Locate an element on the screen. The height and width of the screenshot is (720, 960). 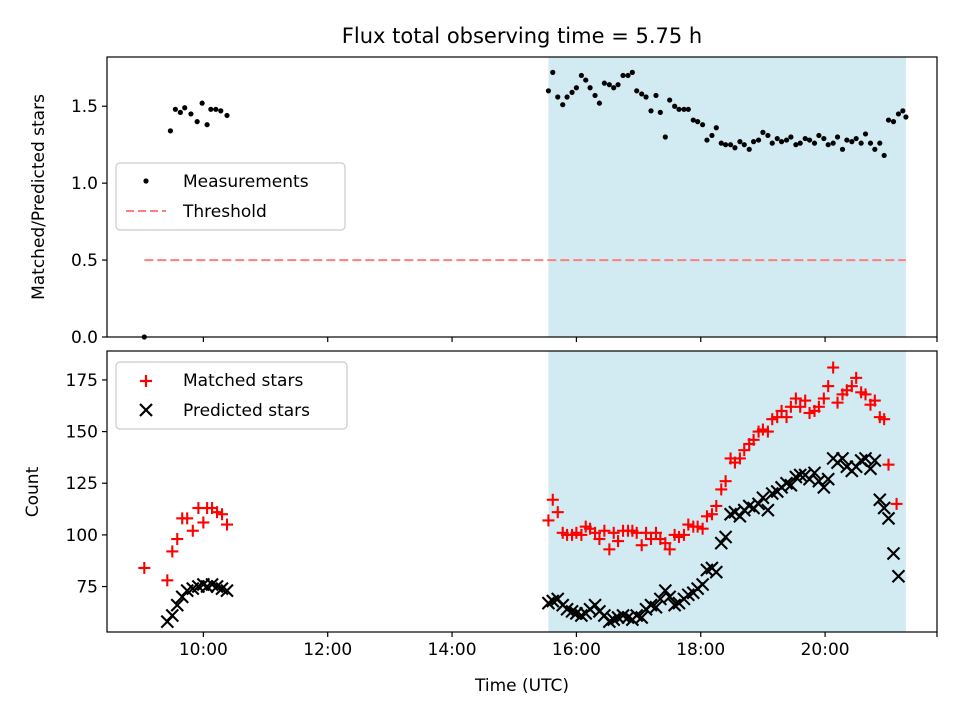
ratio-ytick-label: 1.0 is located at coordinates (84, 184).